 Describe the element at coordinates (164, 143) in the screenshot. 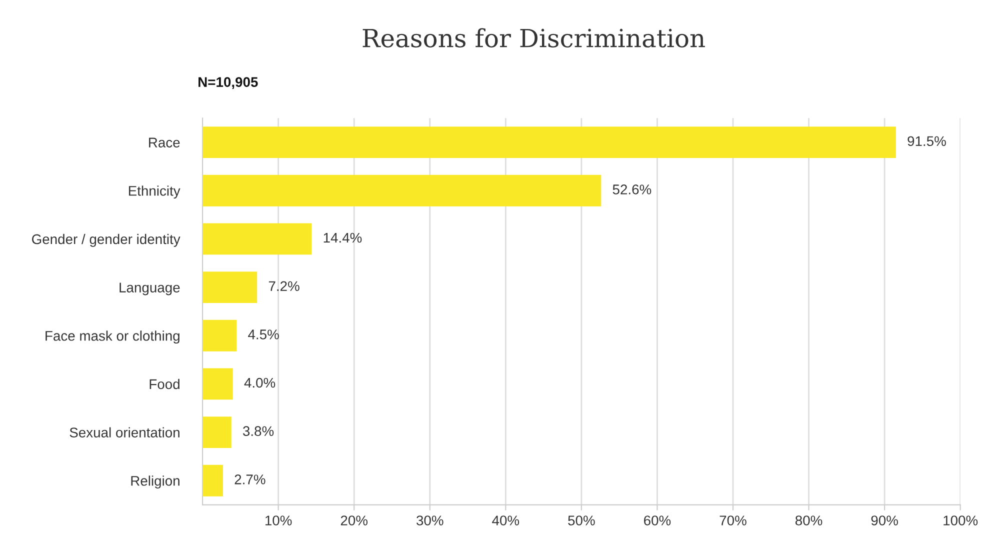

I see `y-tick-label: Race` at that location.